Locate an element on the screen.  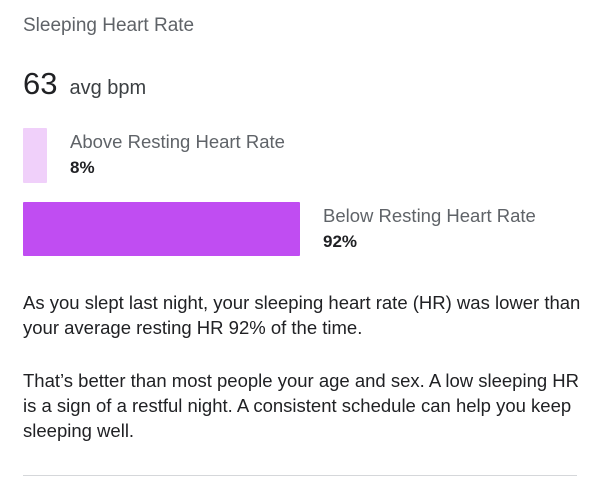
avg-bpm-unit: avg bpm is located at coordinates (108, 88).